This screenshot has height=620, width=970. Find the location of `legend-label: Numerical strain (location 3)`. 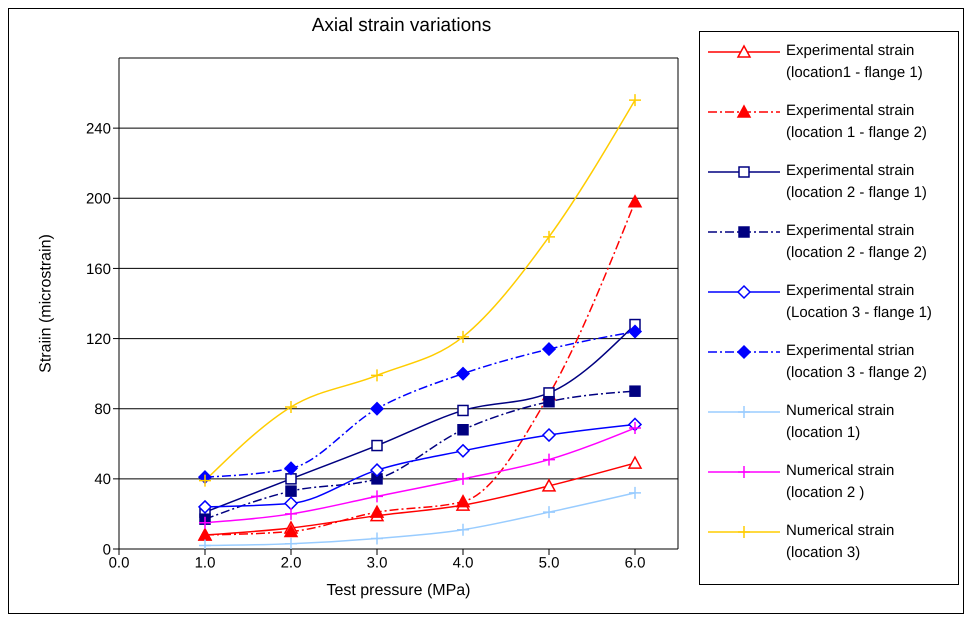

legend-label: Numerical strain (location 3) is located at coordinates (841, 542).